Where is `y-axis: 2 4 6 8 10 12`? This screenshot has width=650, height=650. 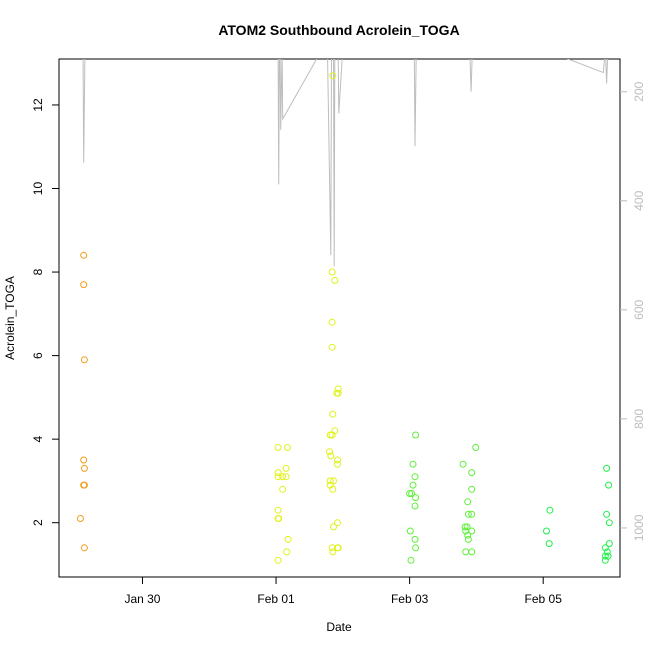
y-axis: 2 4 6 8 10 12 is located at coordinates (45, 312).